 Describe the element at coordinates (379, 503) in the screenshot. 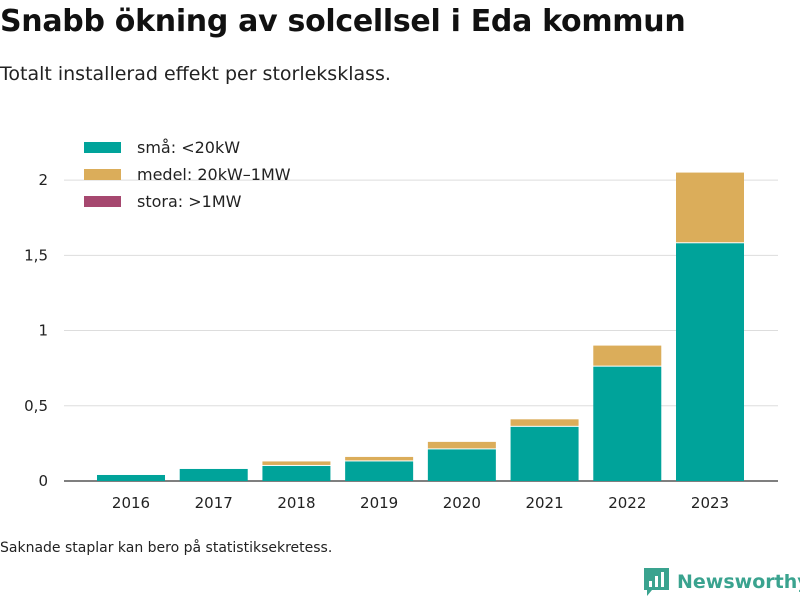

I see `x-tick-label: 2019` at that location.